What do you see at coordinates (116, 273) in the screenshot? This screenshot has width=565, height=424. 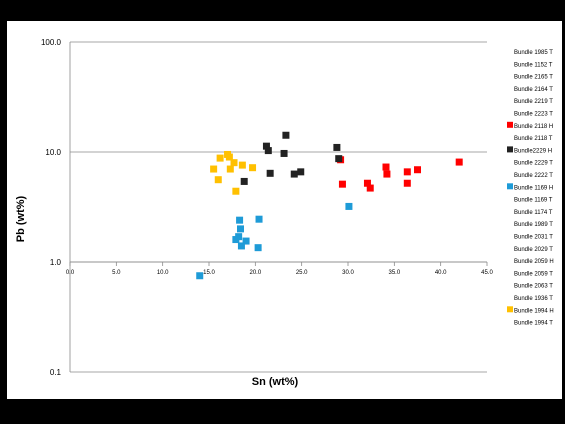 I see `x-tick-label: 5.0` at bounding box center [116, 273].